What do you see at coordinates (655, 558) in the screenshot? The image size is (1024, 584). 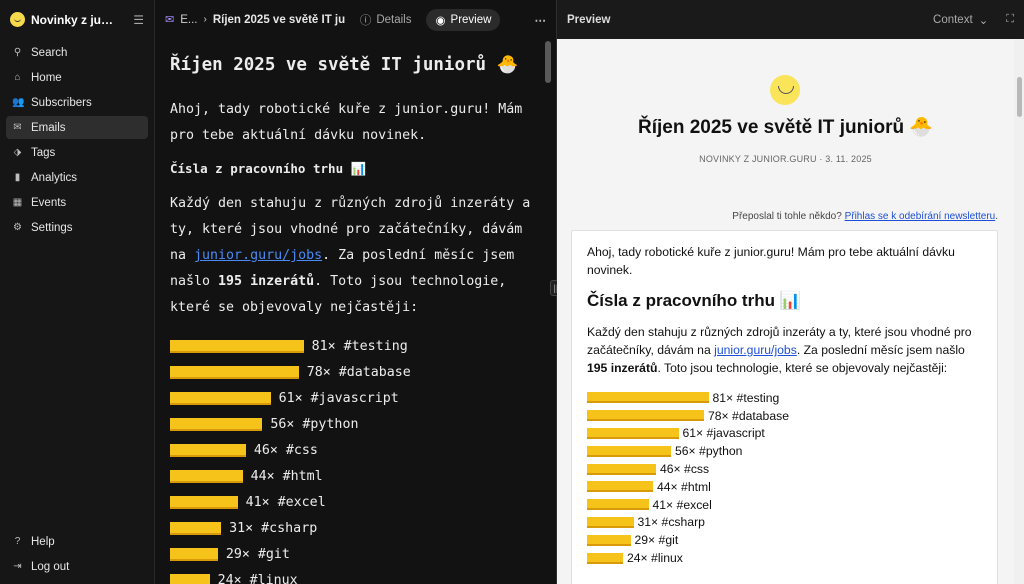 I see `preview-tech-label: 24× #linux` at bounding box center [655, 558].